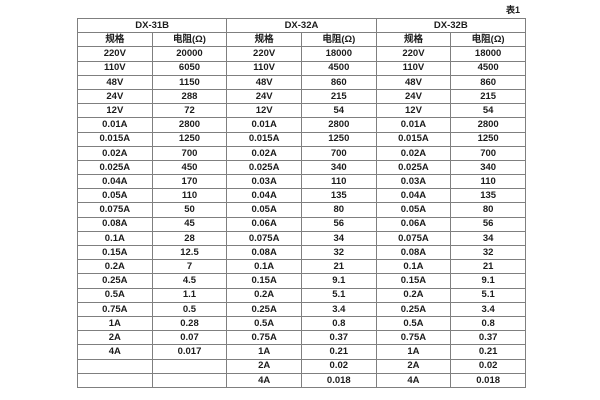 The width and height of the screenshot is (600, 400). I want to click on table-cell: 0.28, so click(189, 323).